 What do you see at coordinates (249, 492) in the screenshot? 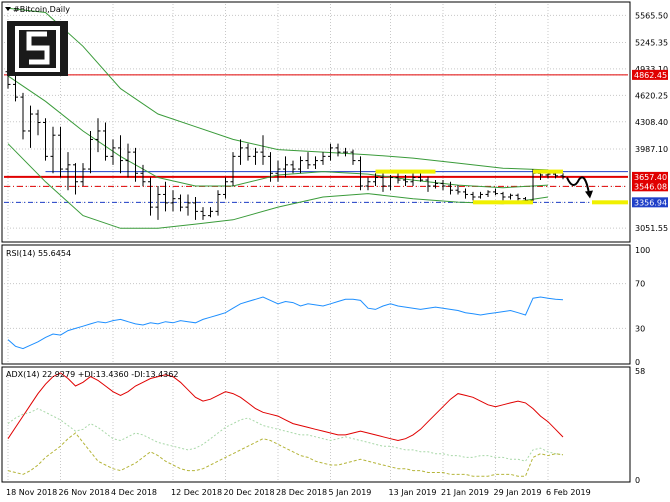
I see `x-tick-label: 20 Dec 2018` at bounding box center [249, 492].